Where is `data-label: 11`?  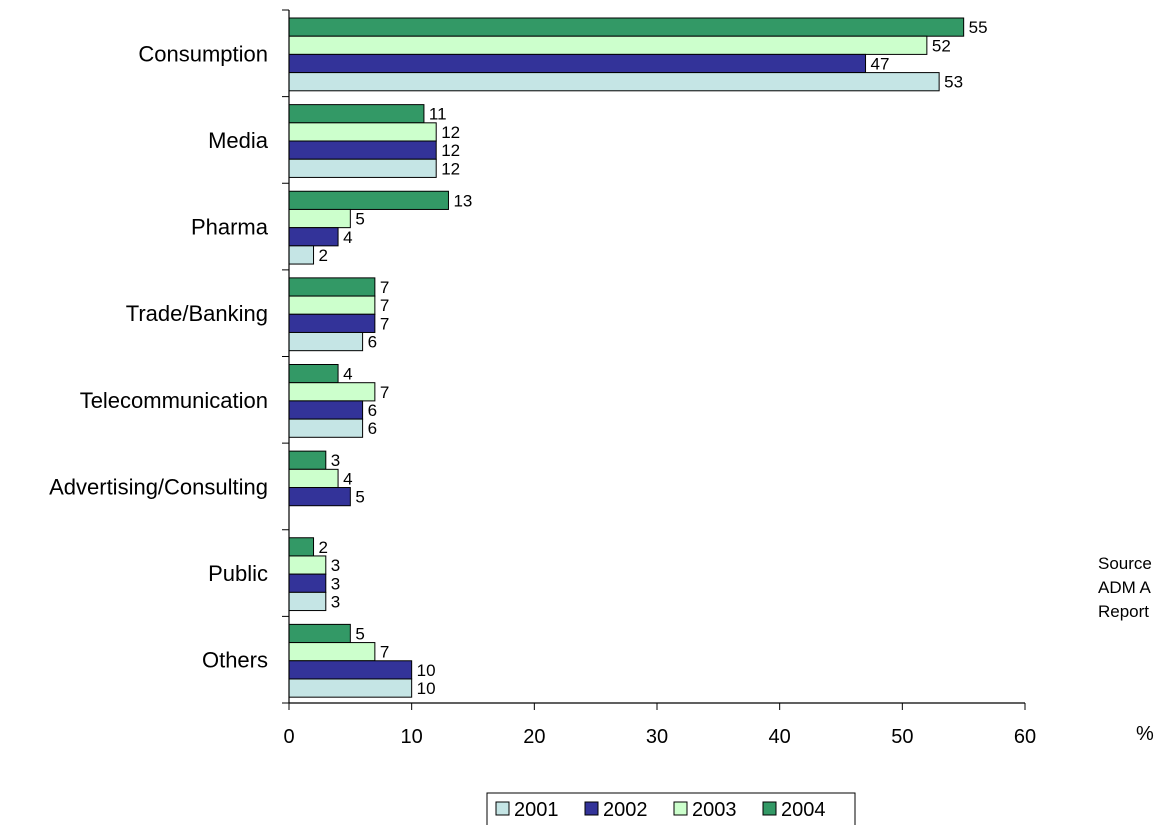 data-label: 11 is located at coordinates (438, 114).